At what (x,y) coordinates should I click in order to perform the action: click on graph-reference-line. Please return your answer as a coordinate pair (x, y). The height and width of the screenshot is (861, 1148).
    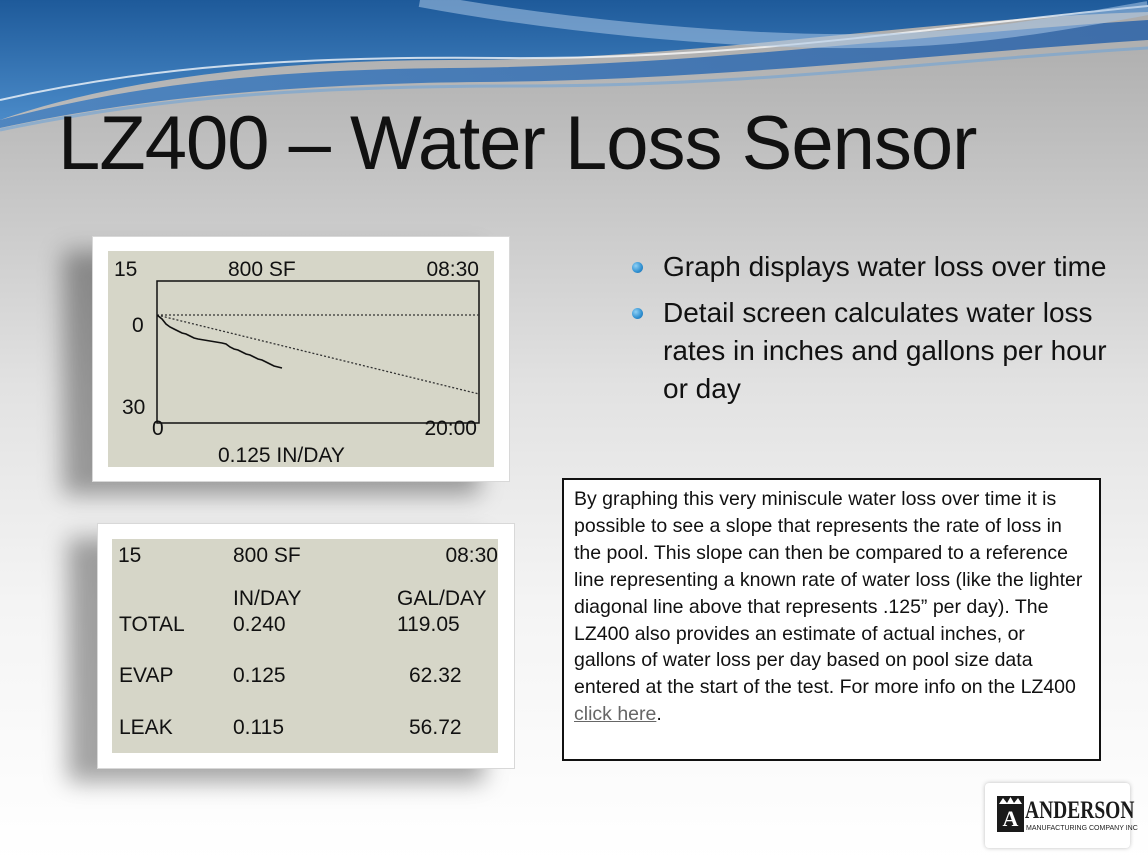
    Looking at the image, I should click on (318, 354).